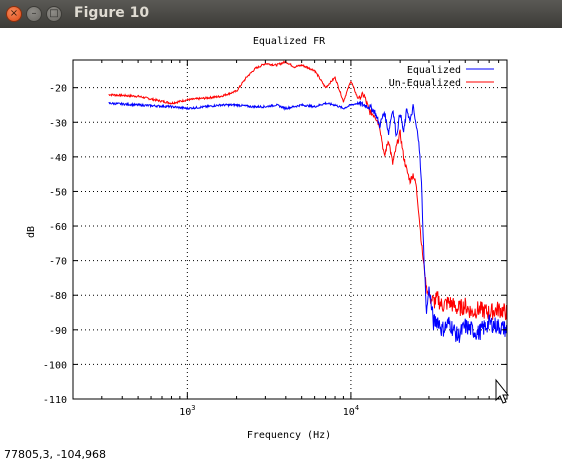 The width and height of the screenshot is (562, 462). I want to click on y-tick-label: -70, so click(58, 262).